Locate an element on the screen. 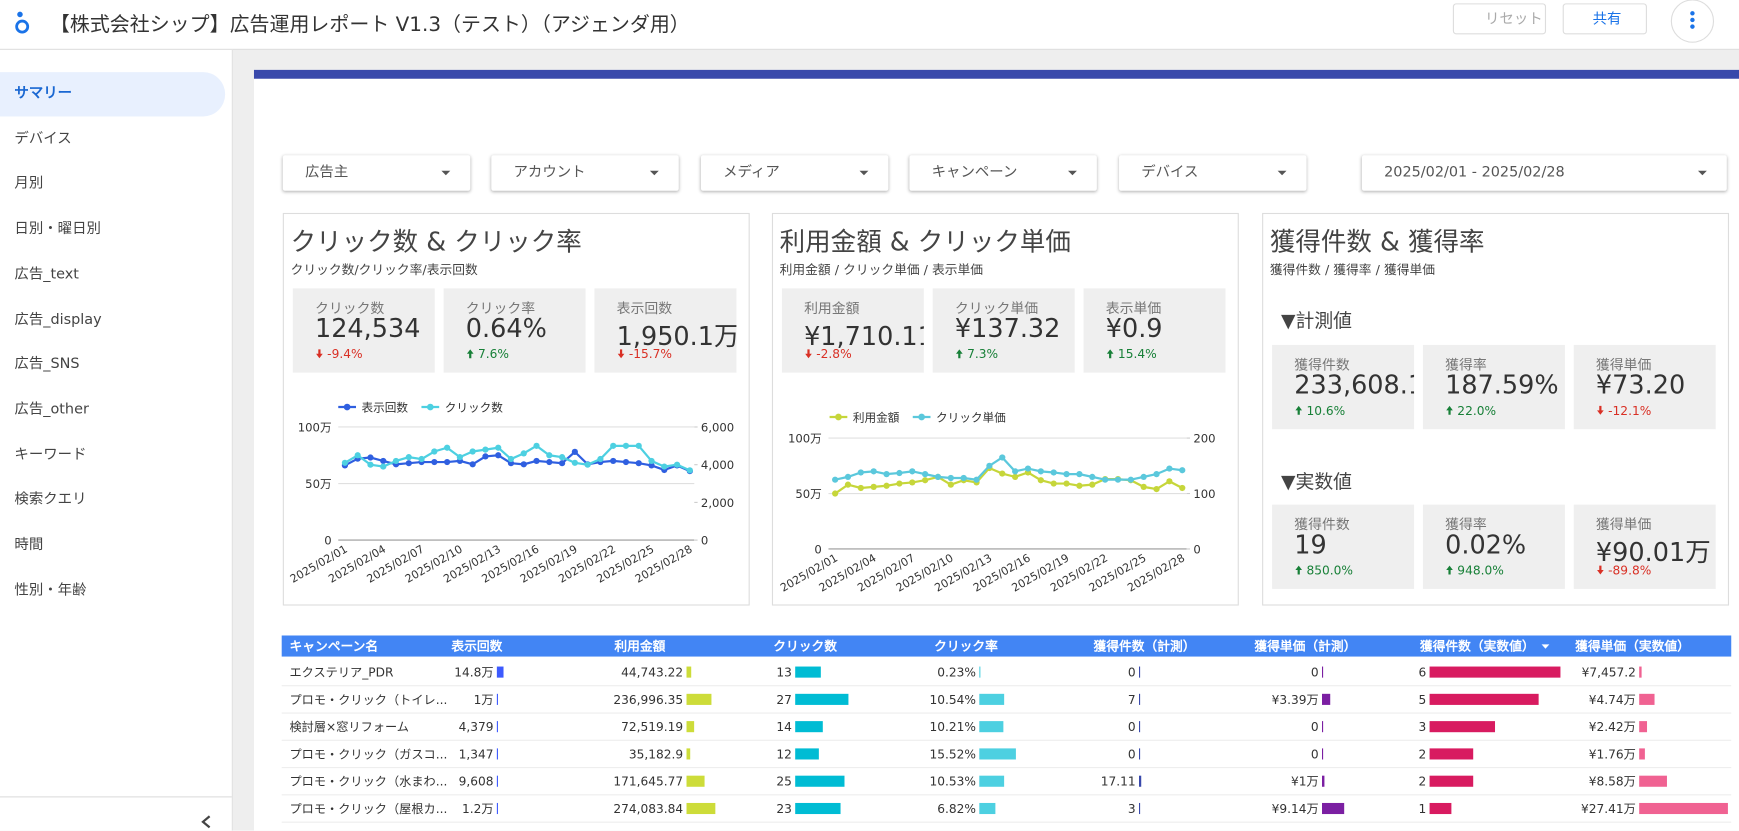 This screenshot has width=1739, height=831. column-header: 表示回数 is located at coordinates (476, 646).